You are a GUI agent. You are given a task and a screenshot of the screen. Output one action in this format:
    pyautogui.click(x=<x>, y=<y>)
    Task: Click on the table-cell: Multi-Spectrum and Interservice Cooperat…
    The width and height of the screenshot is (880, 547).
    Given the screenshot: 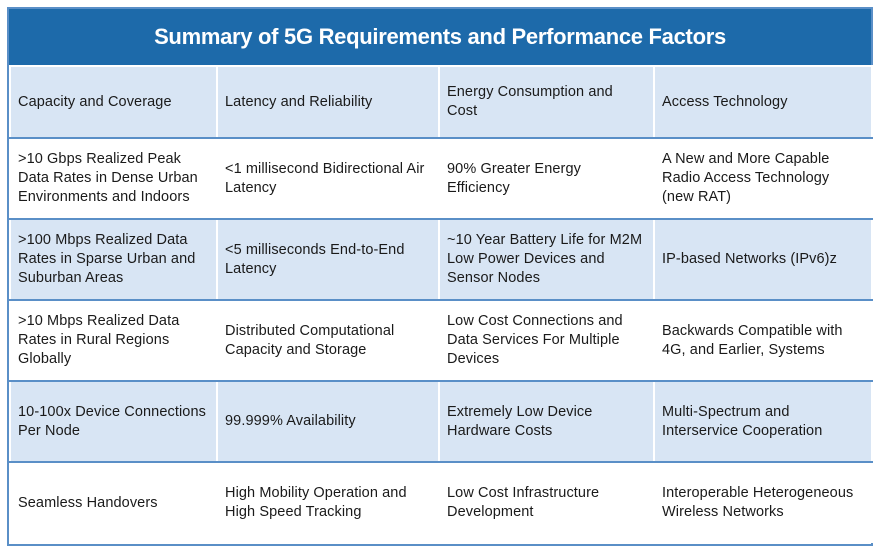 What is the action you would take?
    pyautogui.click(x=763, y=421)
    